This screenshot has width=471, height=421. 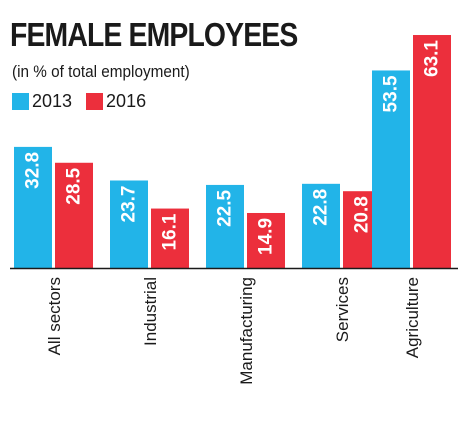 What do you see at coordinates (362, 214) in the screenshot?
I see `data-label-services-2016: 20.8` at bounding box center [362, 214].